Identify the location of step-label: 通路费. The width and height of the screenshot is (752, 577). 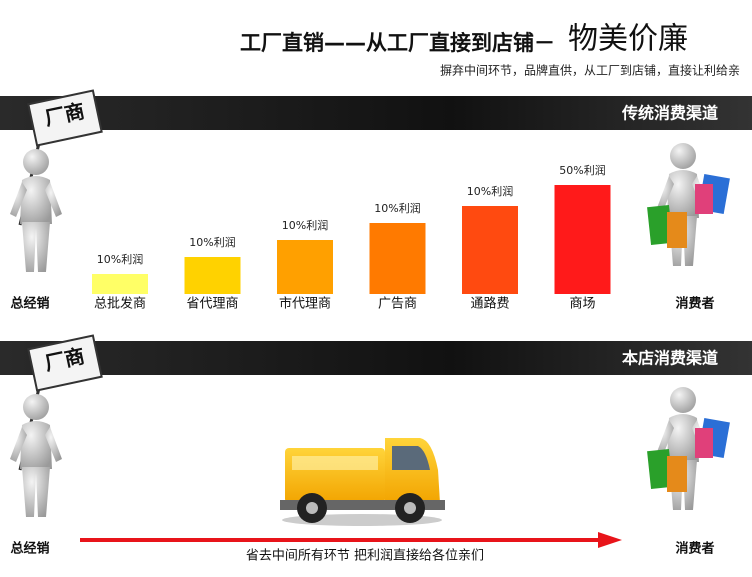
(489, 304).